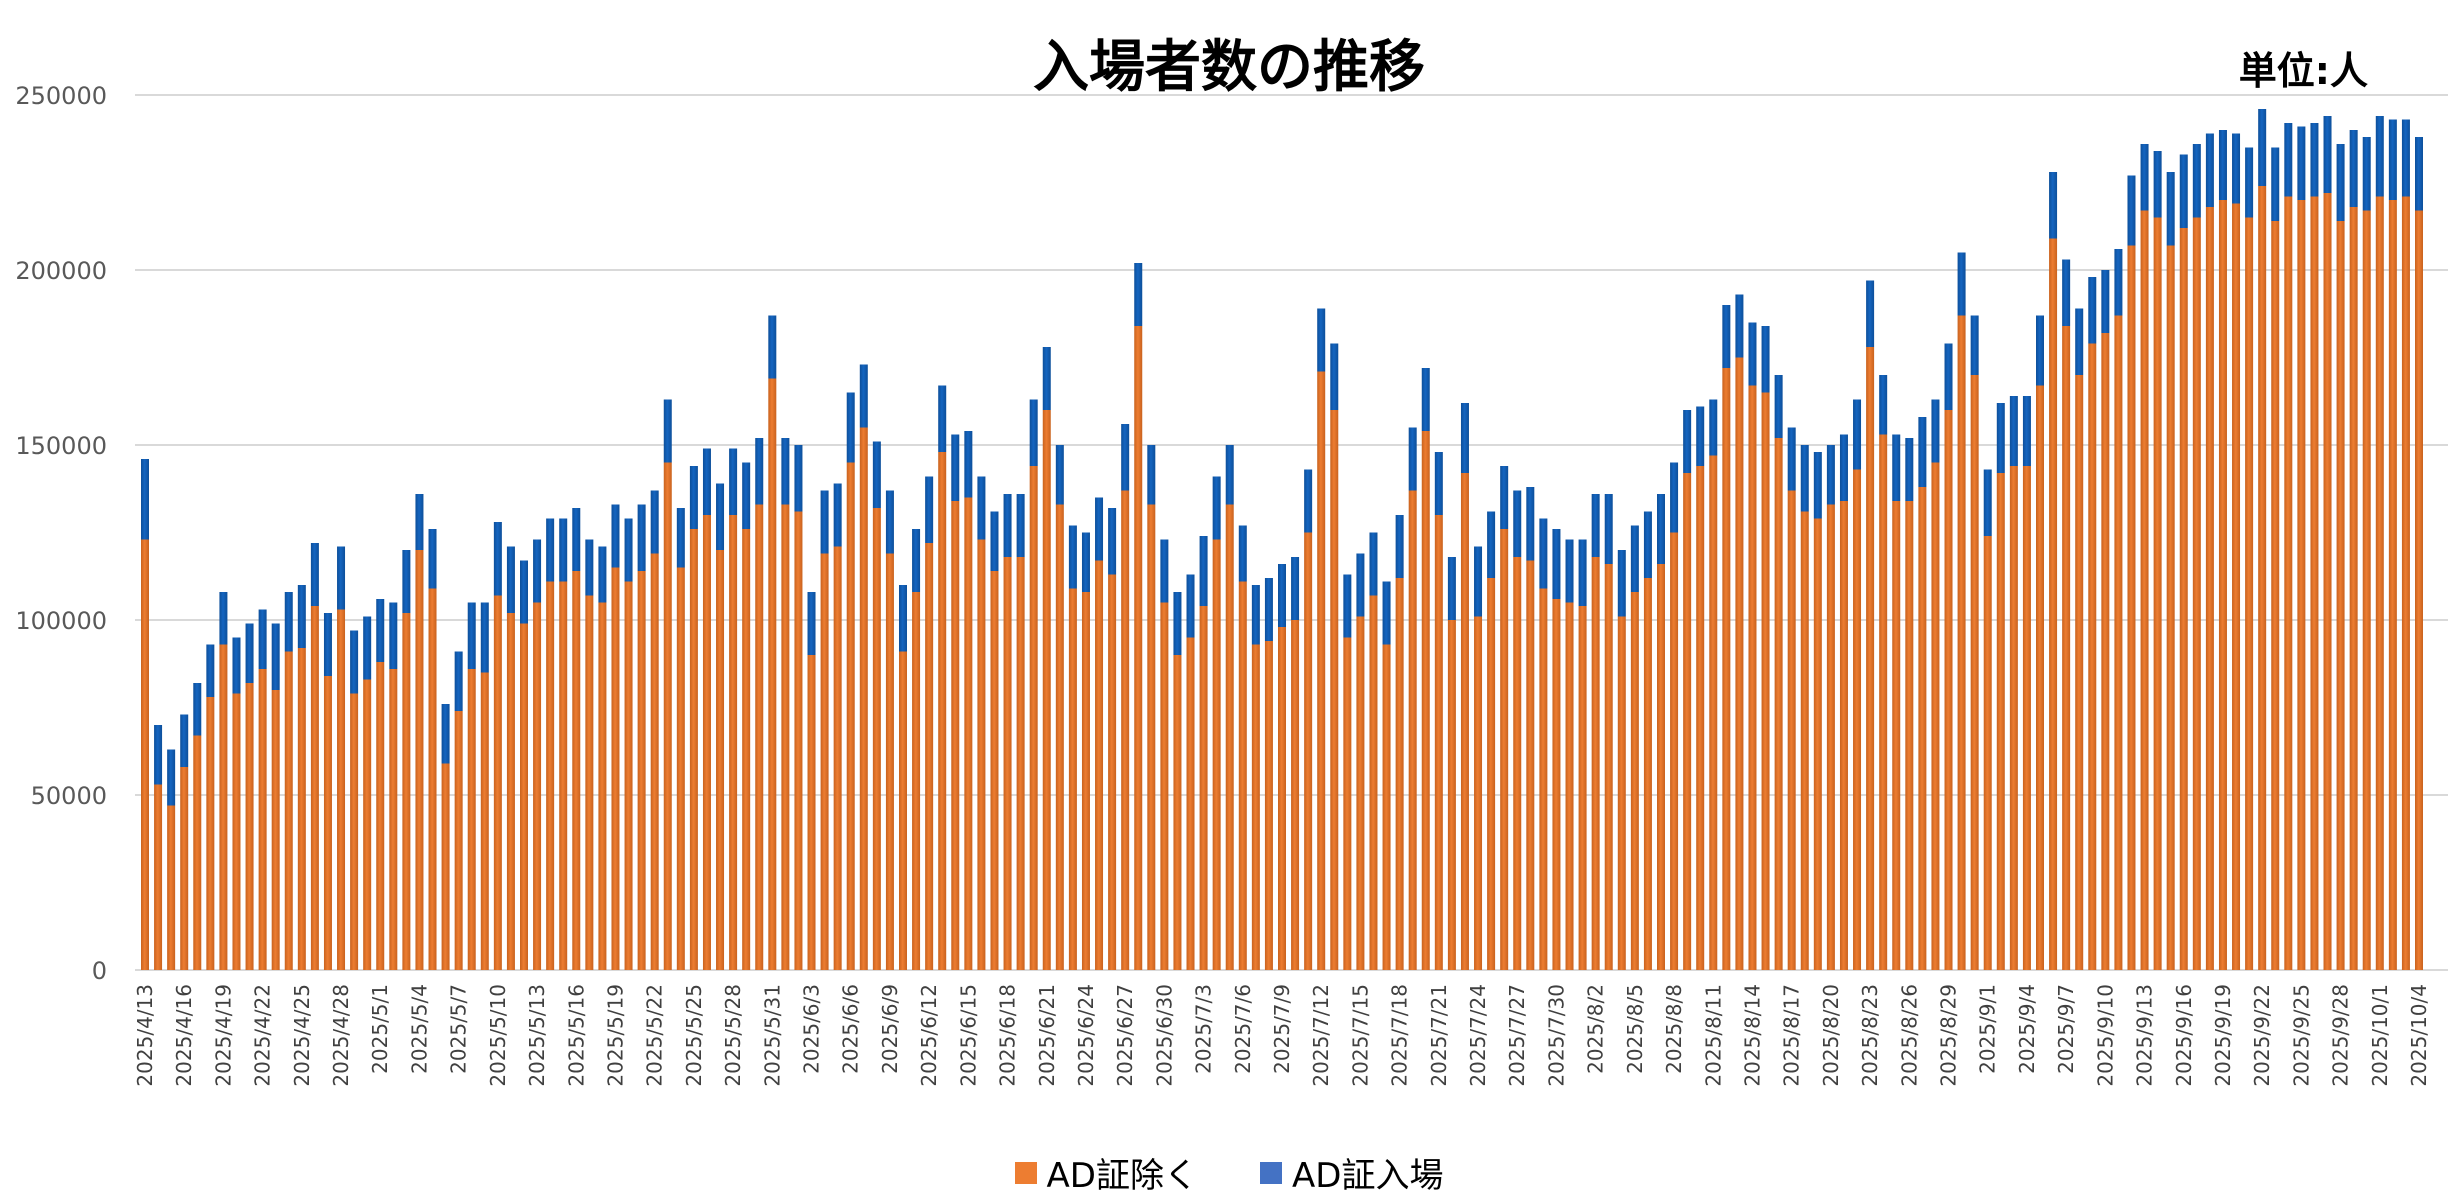 The width and height of the screenshot is (2458, 1202). I want to click on y-tick-label: 0, so click(99, 971).